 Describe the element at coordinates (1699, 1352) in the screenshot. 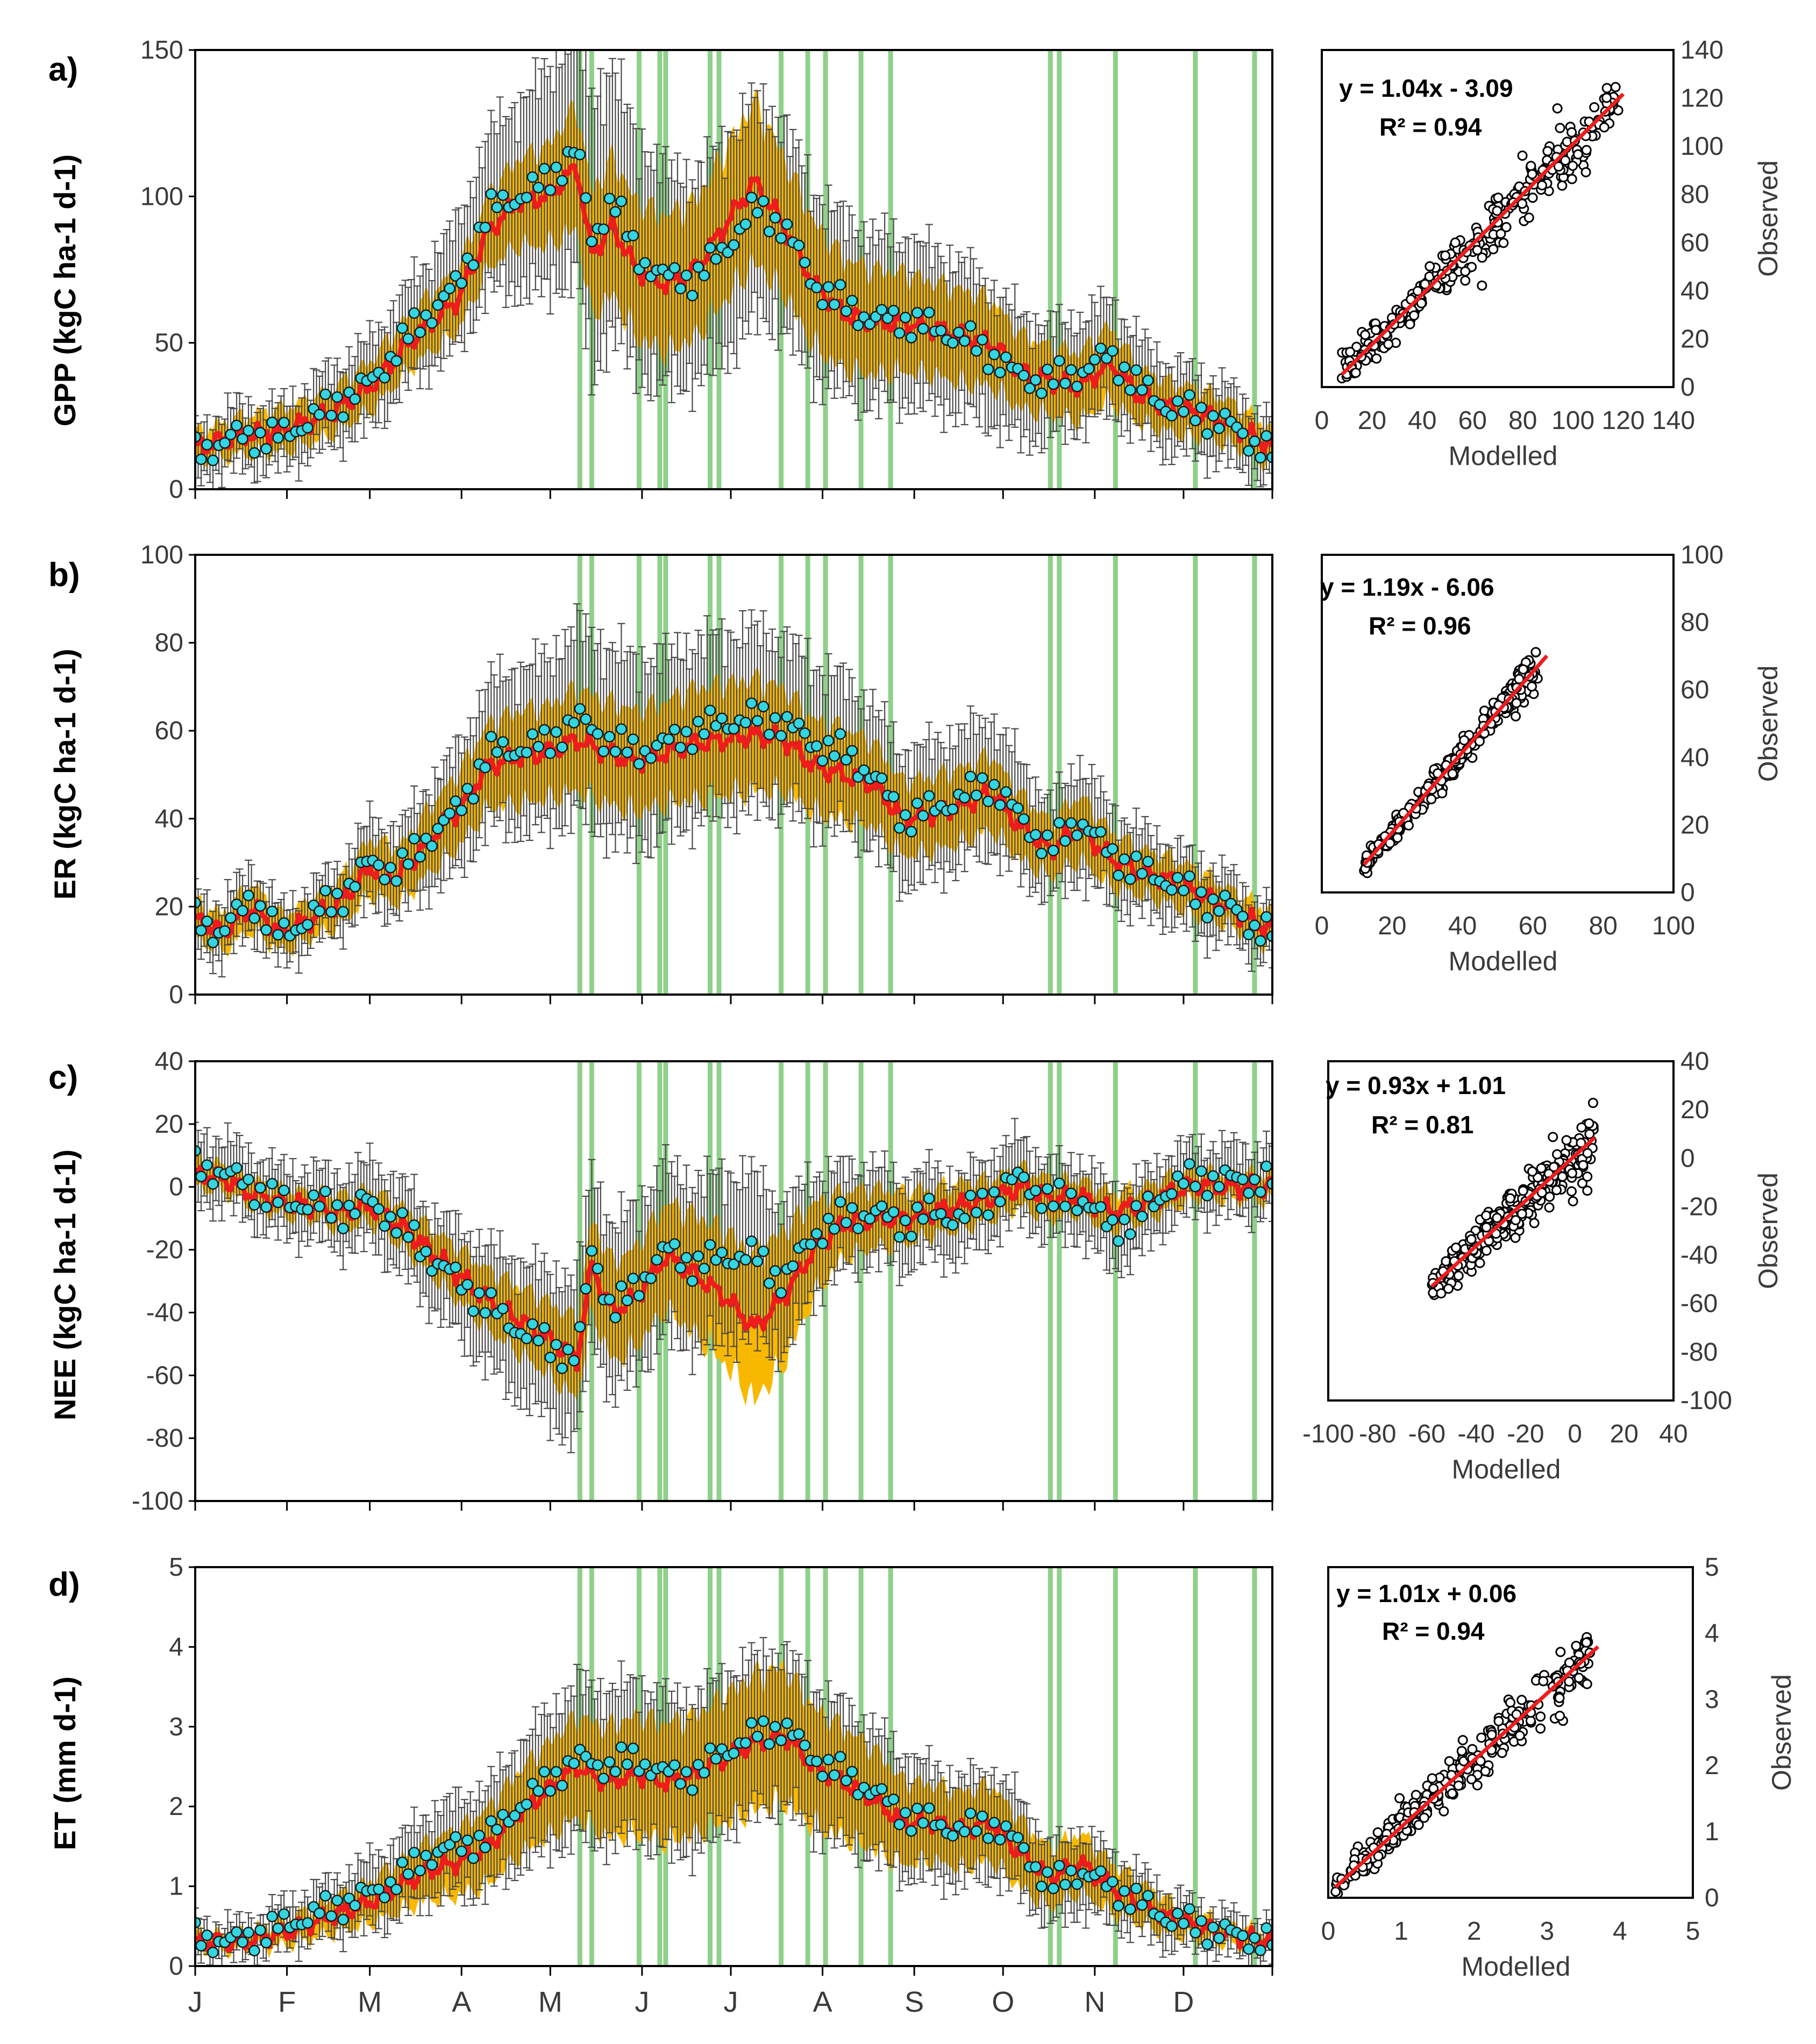

I see `y-tick-label: -80` at that location.